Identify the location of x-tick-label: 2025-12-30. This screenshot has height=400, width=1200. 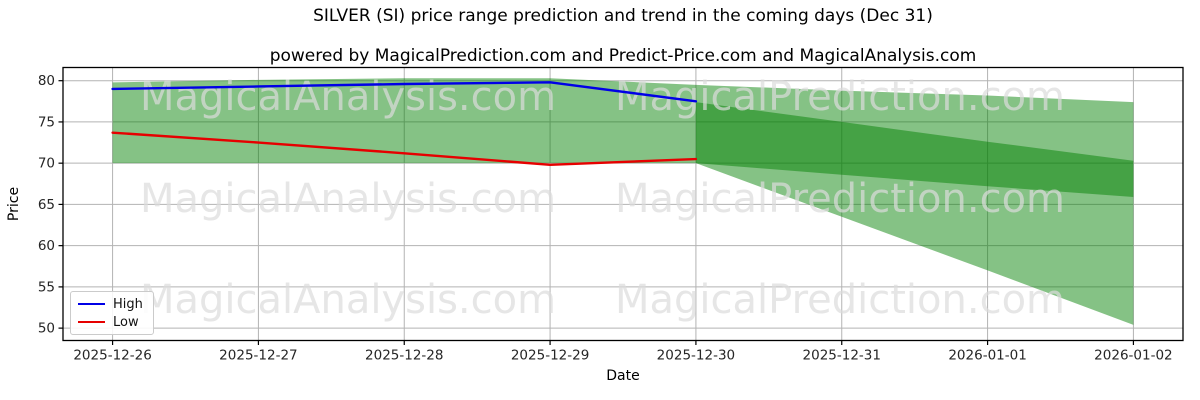
(696, 356).